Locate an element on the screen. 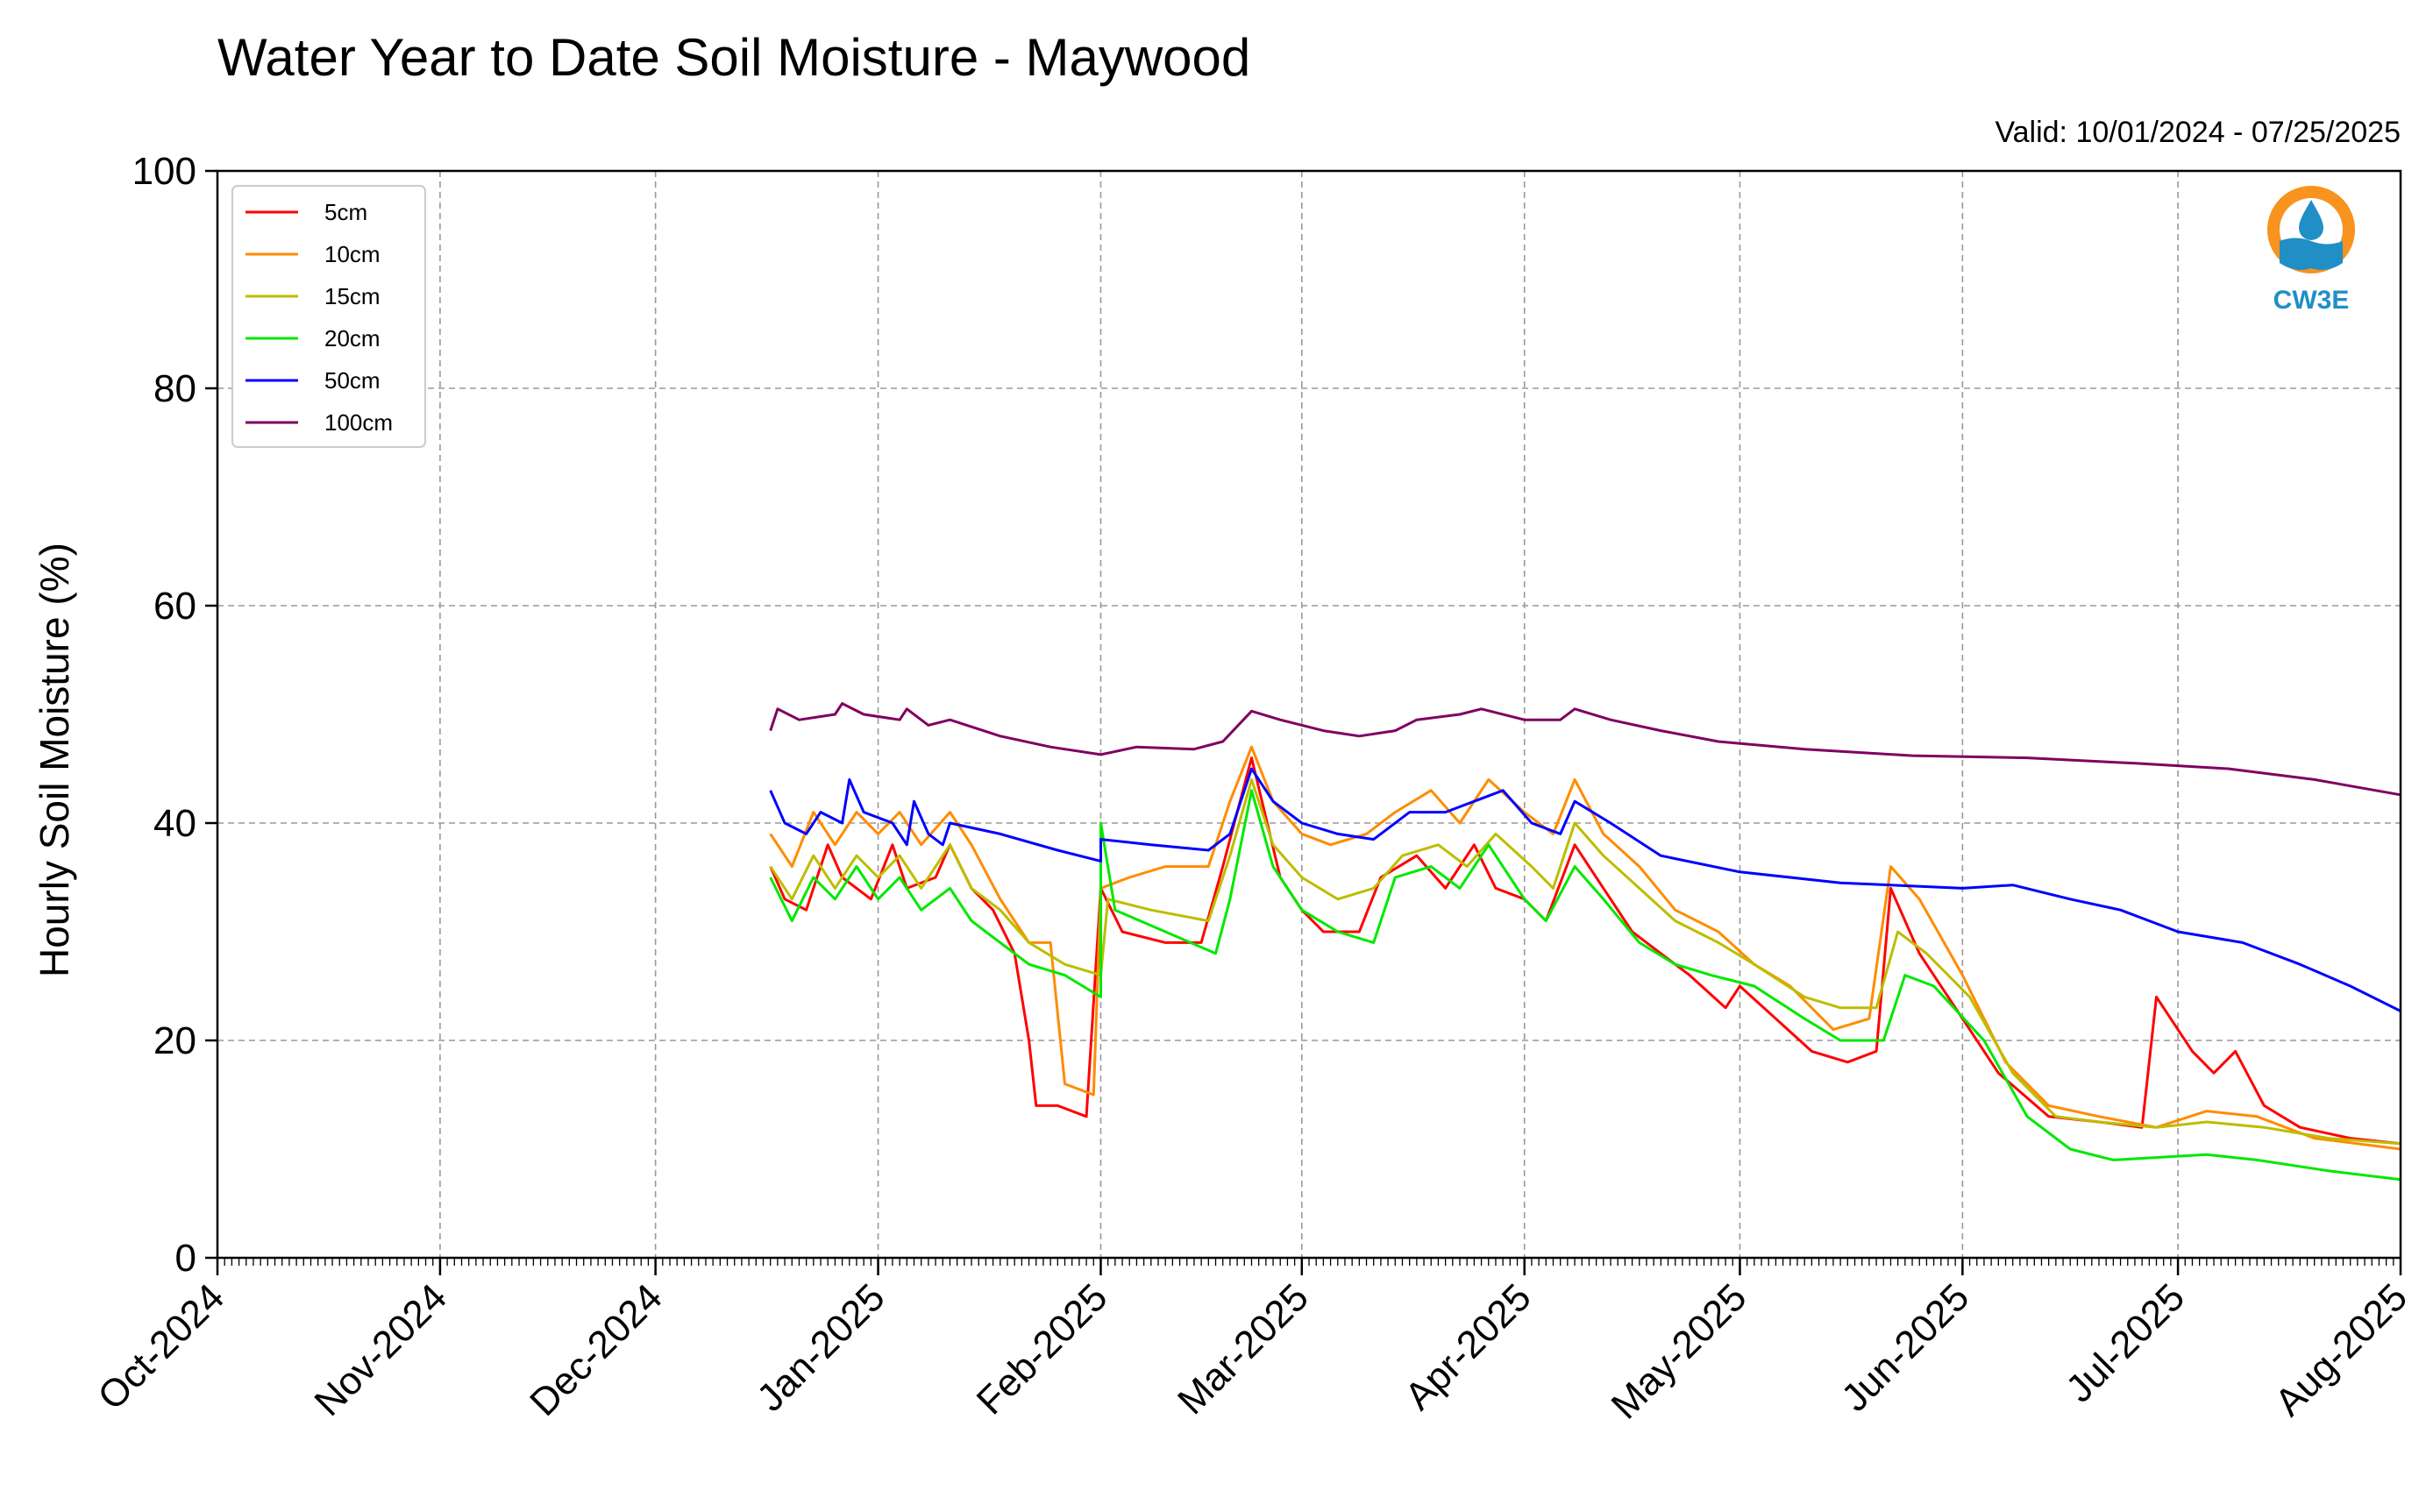 This screenshot has width=2426, height=1512. logo-text: CW3E is located at coordinates (2311, 300).